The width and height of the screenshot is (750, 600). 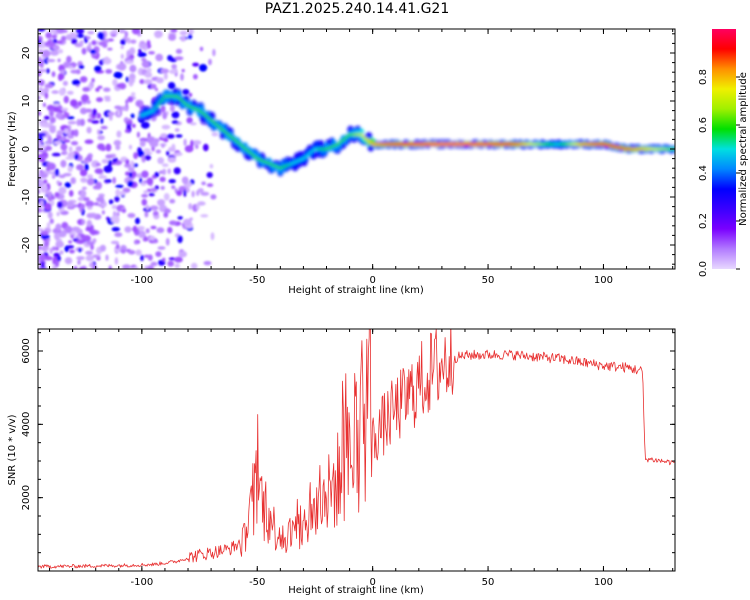 I want to click on colorbar-tick-label: 0.4, so click(x=703, y=173).